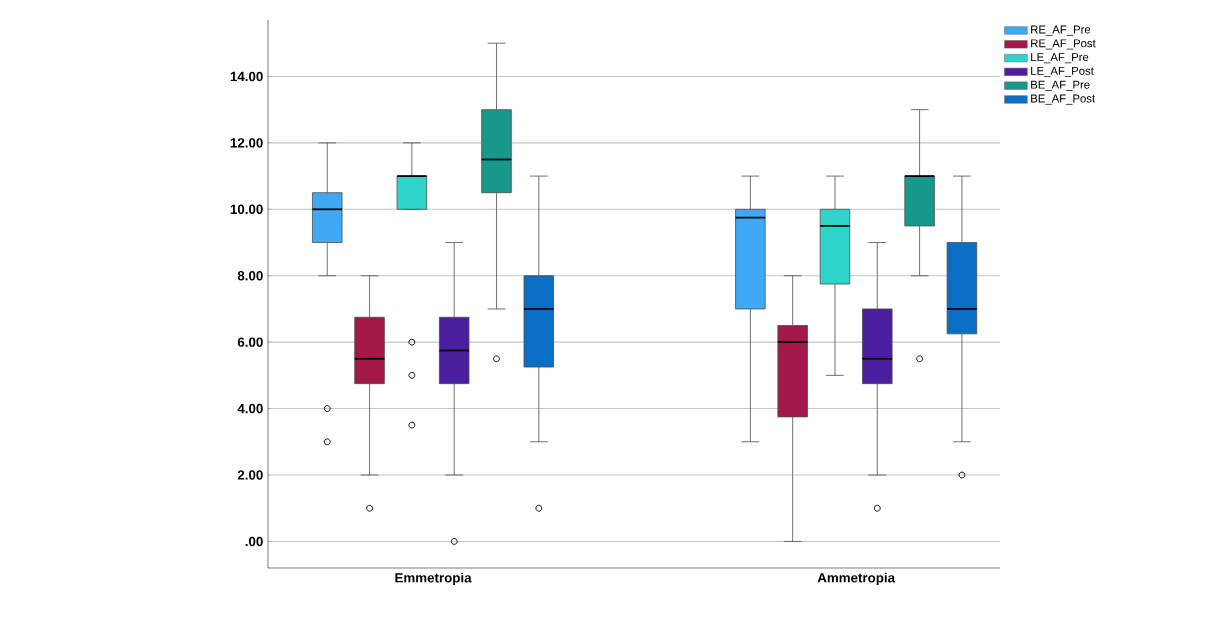 This screenshot has width=1216, height=643. I want to click on y-tick-label: 2.00, so click(250, 475).